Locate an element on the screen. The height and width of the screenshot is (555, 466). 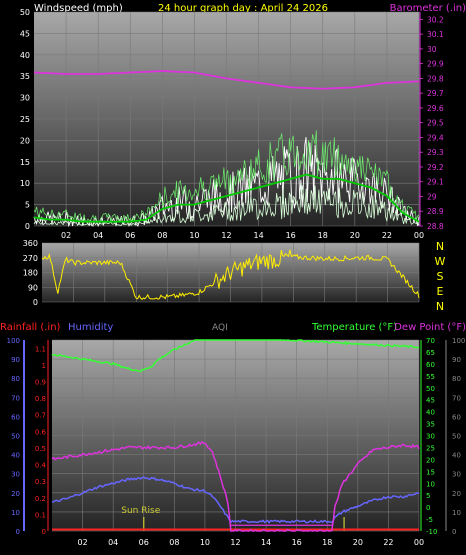
x-tick-label: 10 is located at coordinates (194, 235).